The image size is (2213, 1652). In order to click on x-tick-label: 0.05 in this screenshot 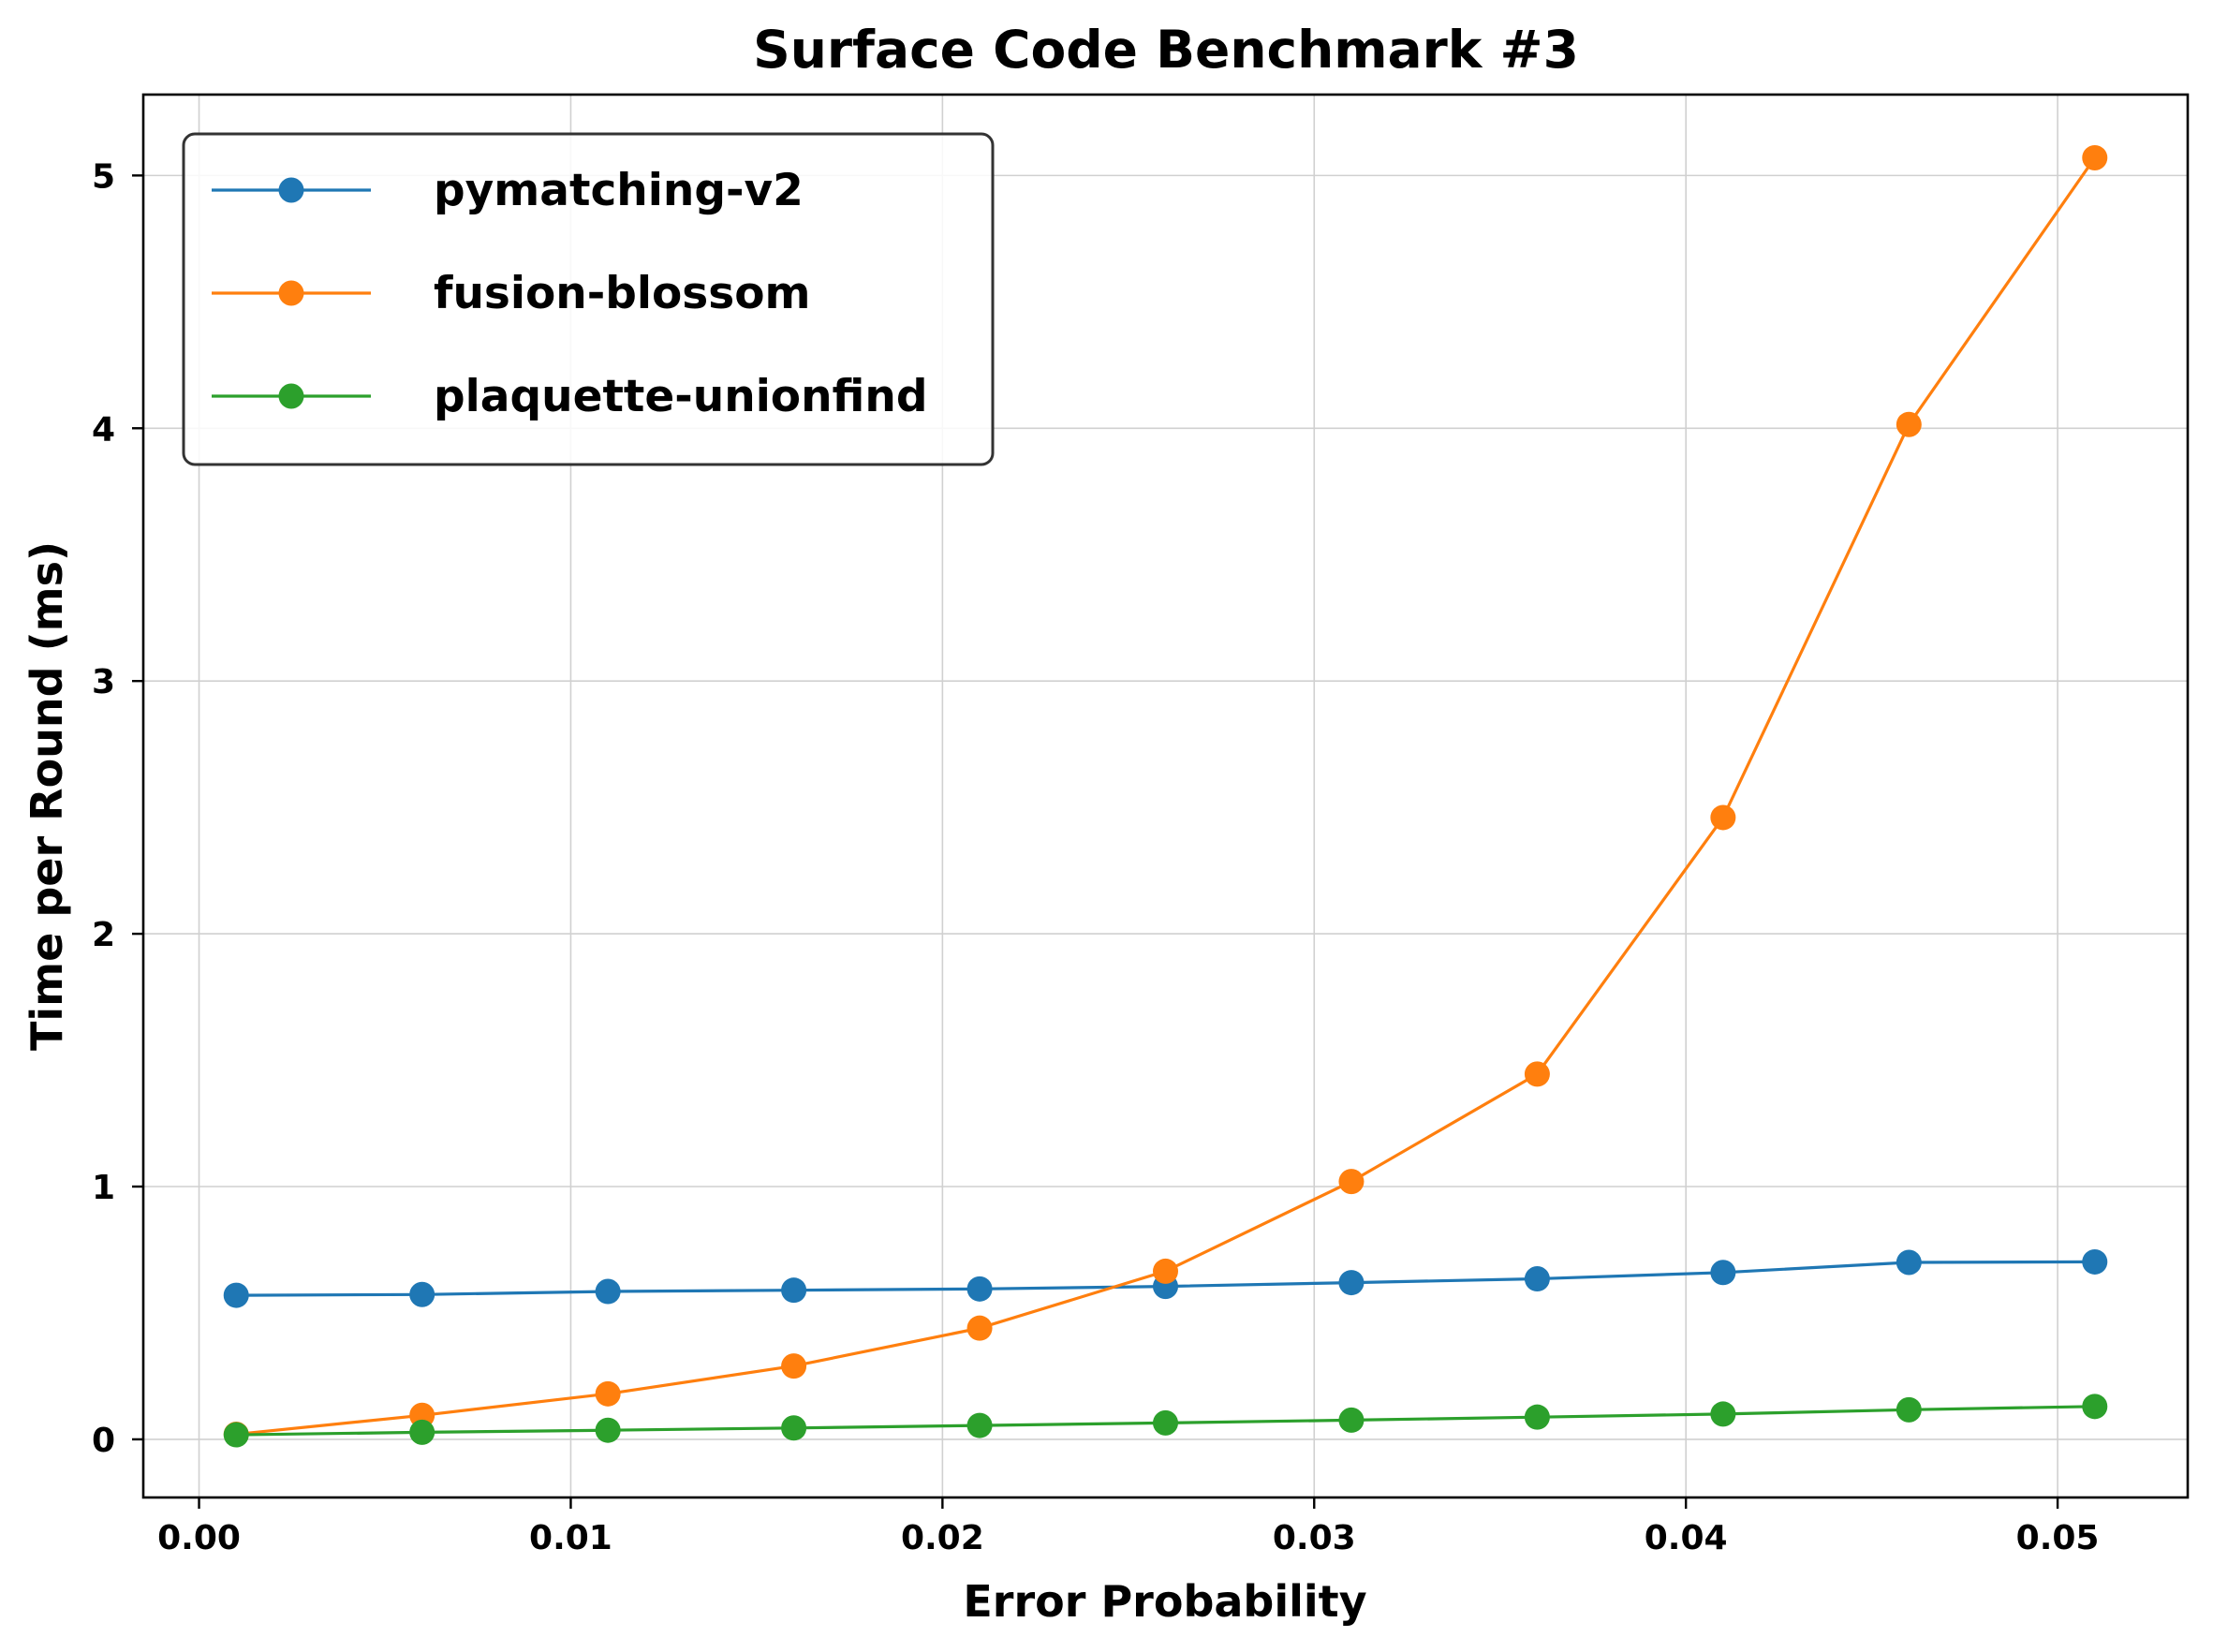, I will do `click(2058, 1538)`.